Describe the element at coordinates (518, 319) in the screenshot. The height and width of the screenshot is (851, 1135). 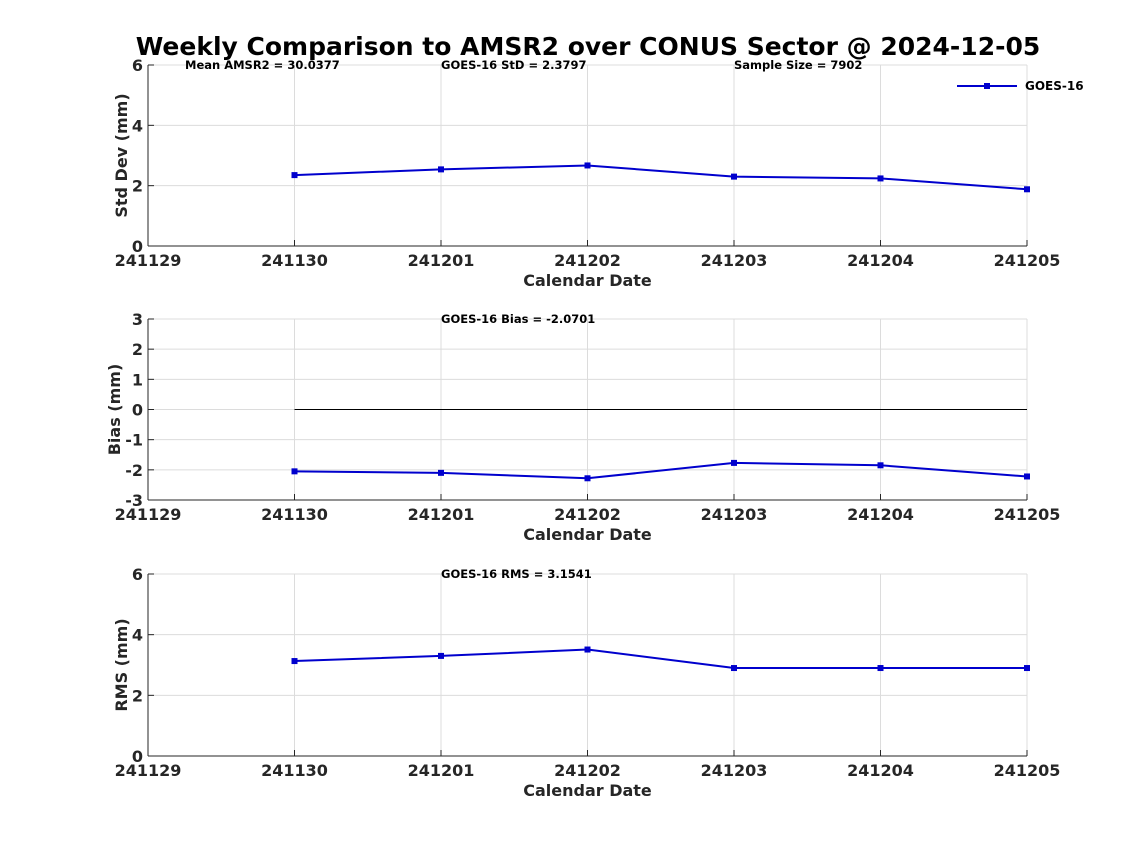
I see `stat-annotation: GOES-16 Bias = -2.0701` at that location.